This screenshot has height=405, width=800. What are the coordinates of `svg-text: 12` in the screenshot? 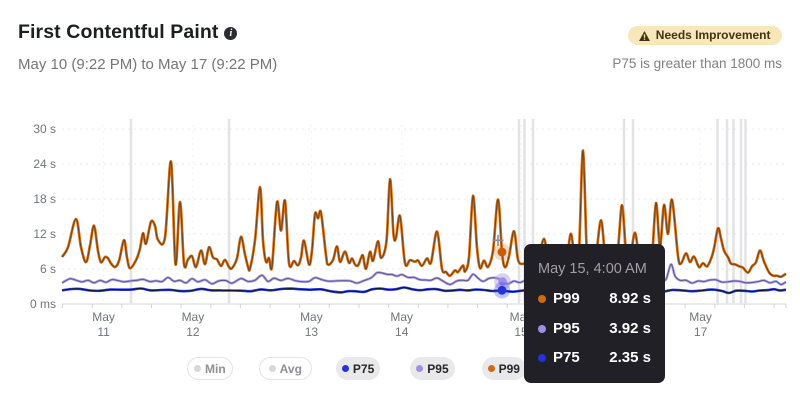 It's located at (193, 332).